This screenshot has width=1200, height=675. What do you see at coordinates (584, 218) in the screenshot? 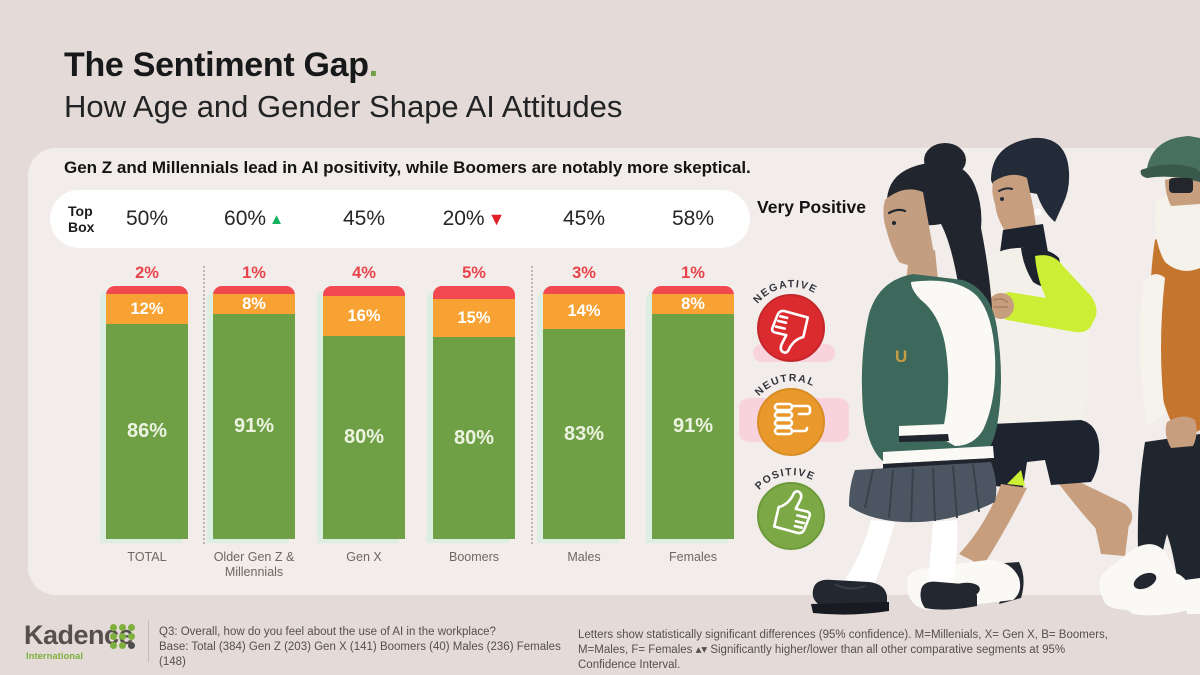
I see `topbox-value-4: 45%` at bounding box center [584, 218].